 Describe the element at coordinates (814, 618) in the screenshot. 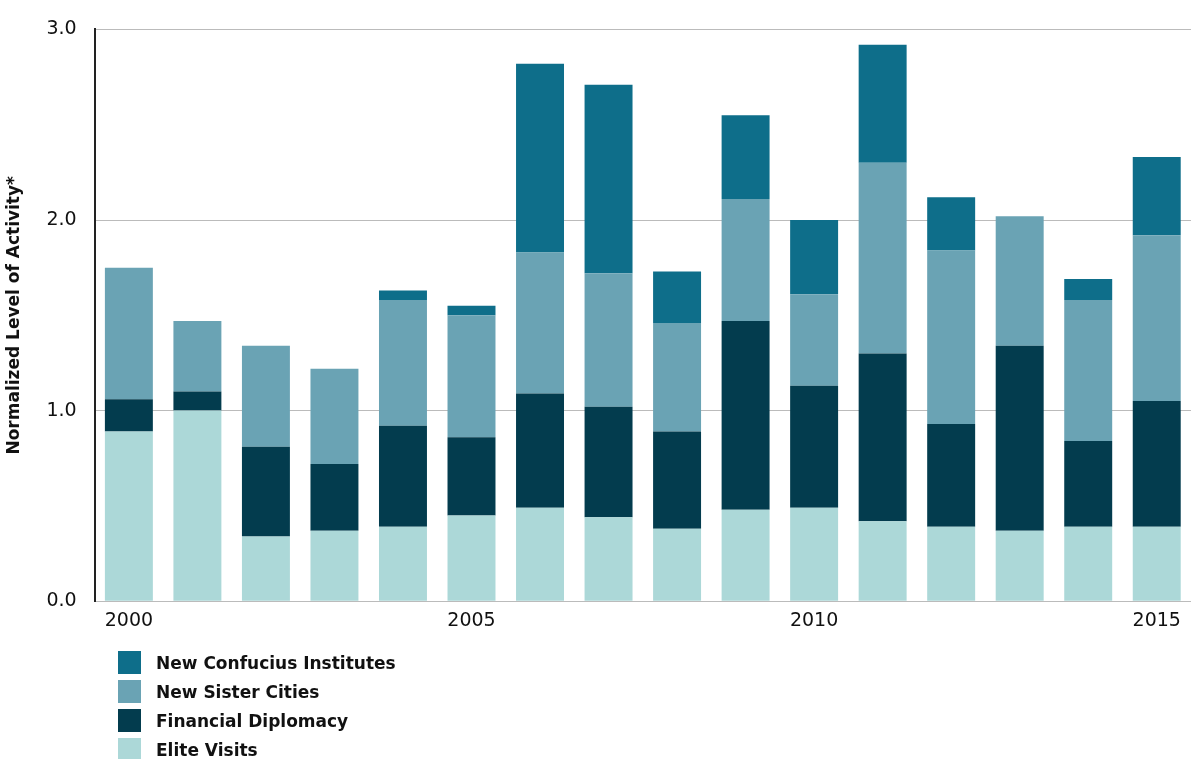

I see `x-tick-label: 2010` at that location.